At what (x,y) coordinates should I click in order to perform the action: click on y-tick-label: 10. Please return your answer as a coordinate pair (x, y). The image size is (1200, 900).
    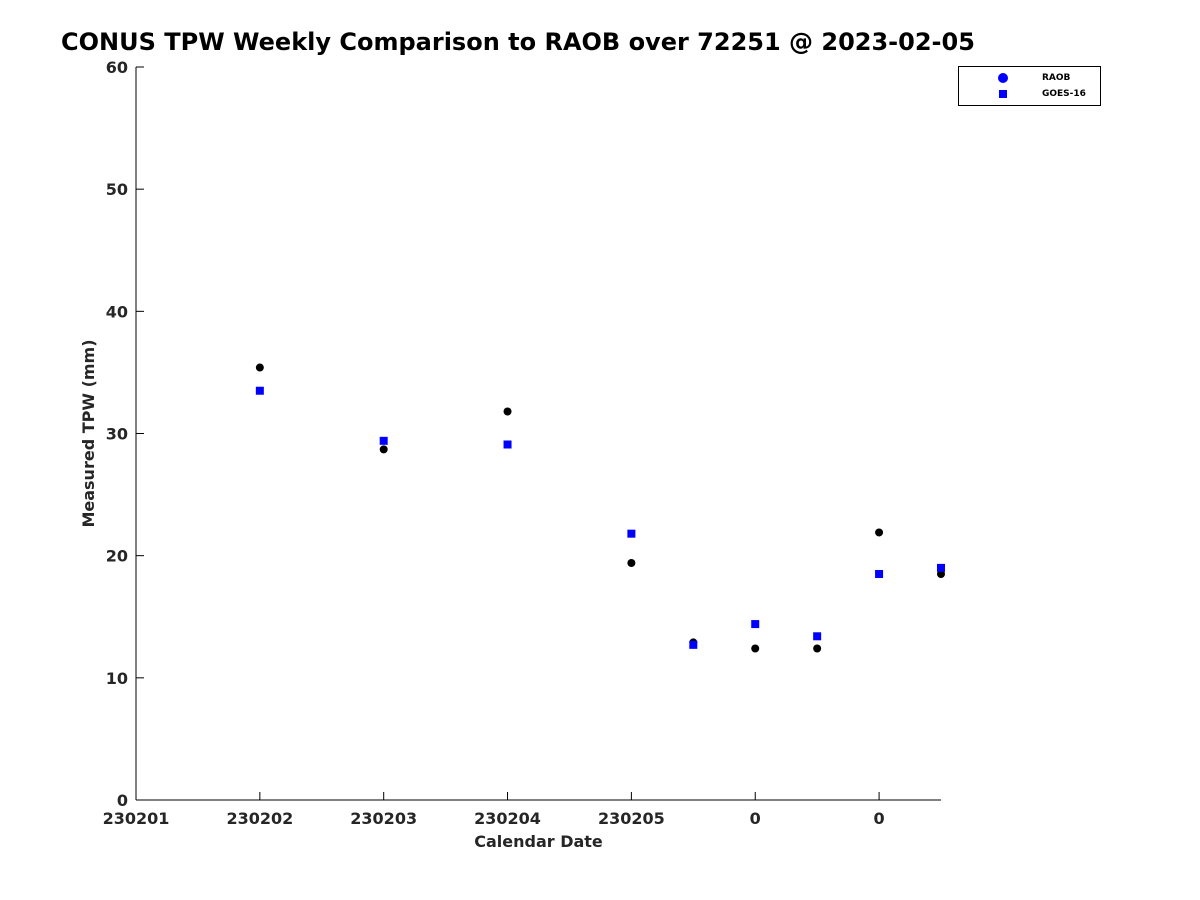
    Looking at the image, I should click on (117, 678).